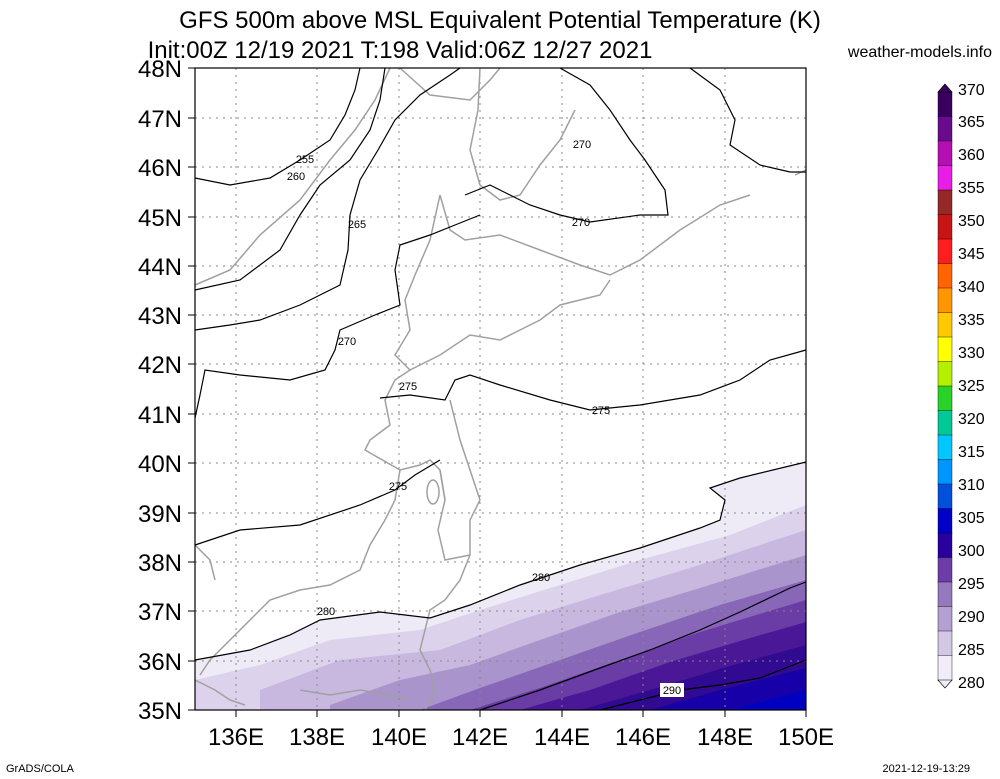 Image resolution: width=1000 pixels, height=779 pixels. What do you see at coordinates (160, 711) in the screenshot?
I see `lat-label: 35N` at bounding box center [160, 711].